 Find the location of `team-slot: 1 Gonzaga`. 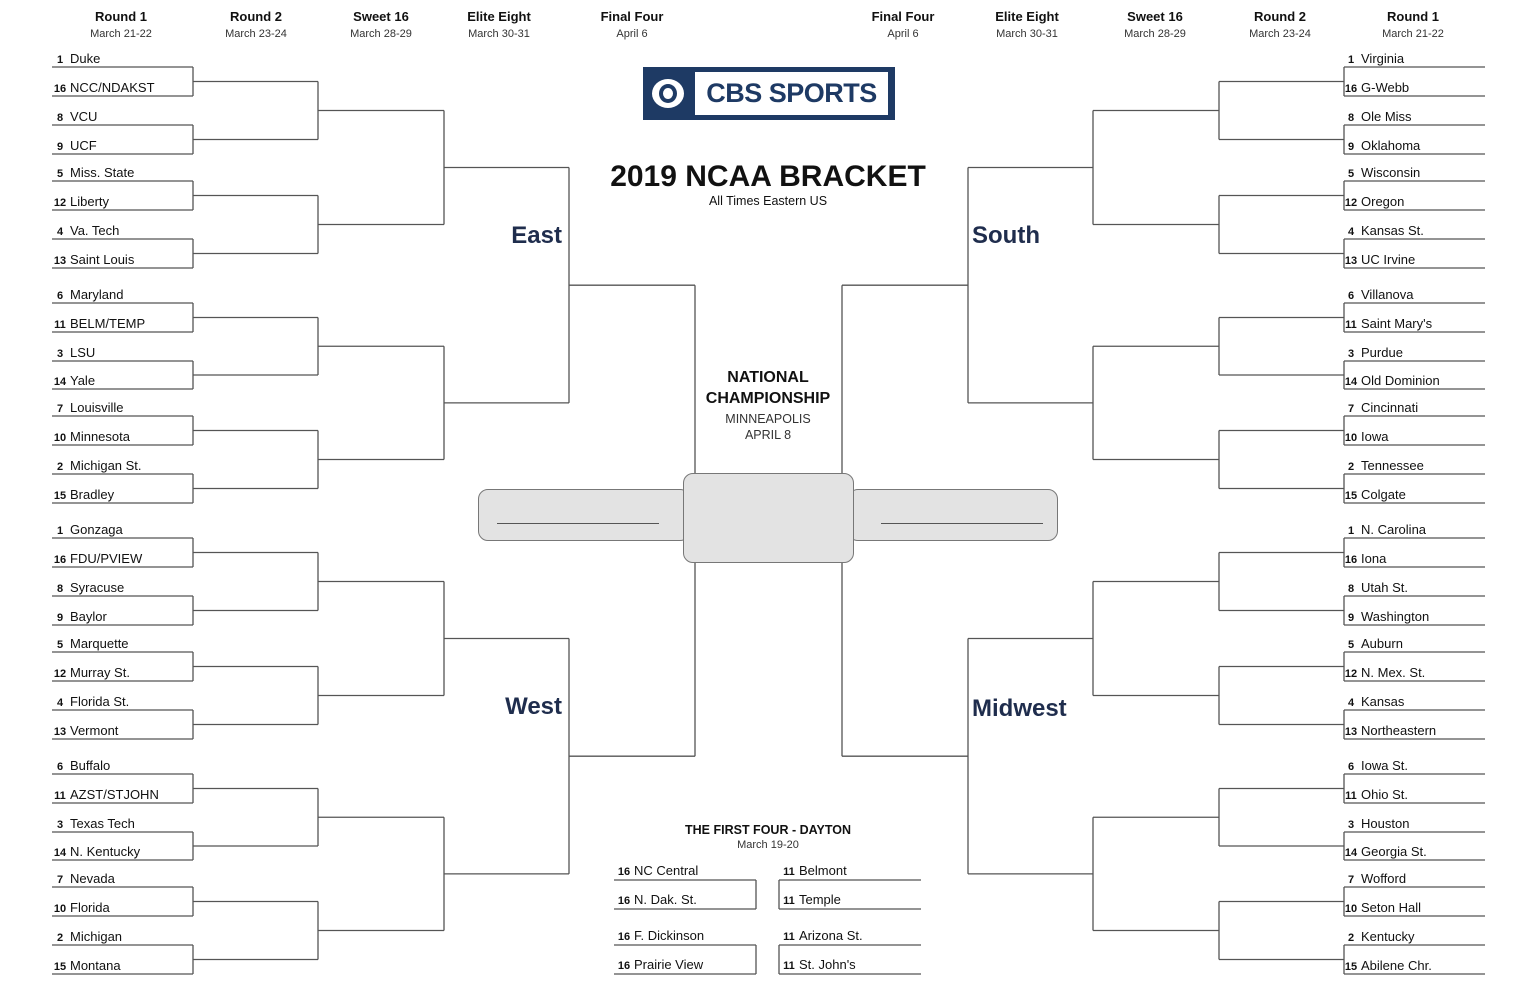

team-slot: 1 Gonzaga is located at coordinates (87, 530).